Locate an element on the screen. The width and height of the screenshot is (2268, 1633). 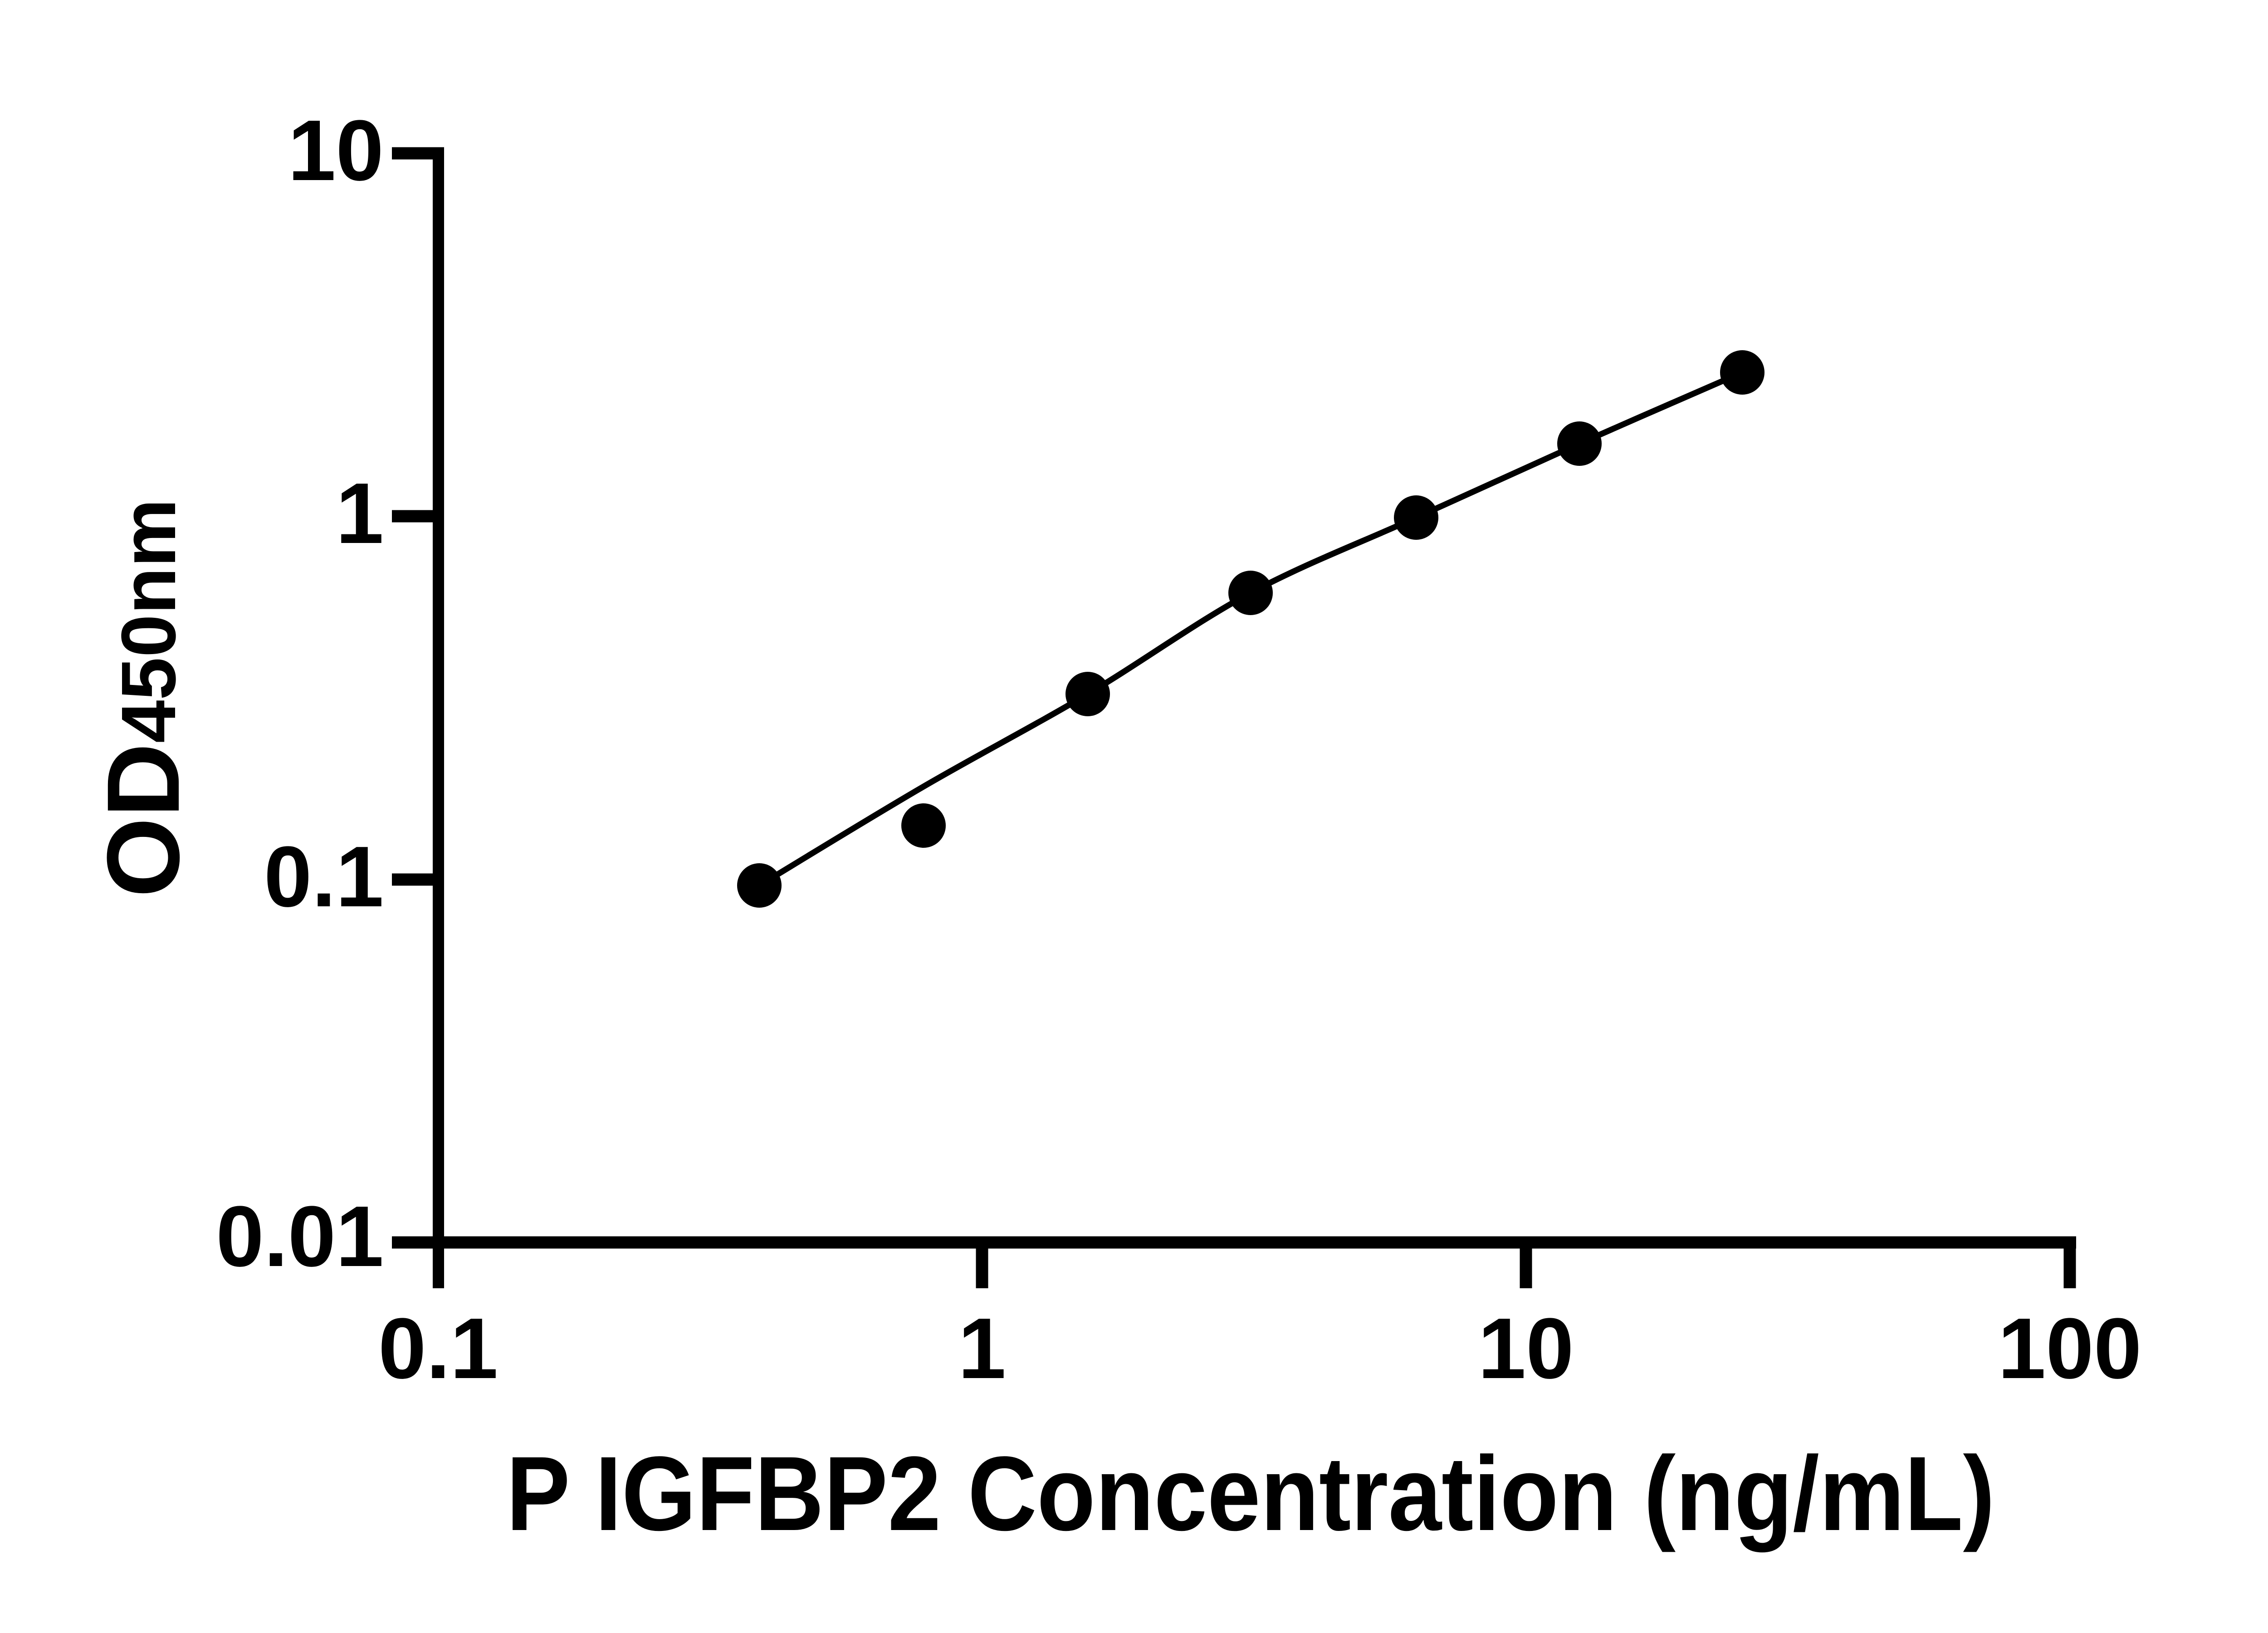
svg-text: 0.01 is located at coordinates (300, 1236).